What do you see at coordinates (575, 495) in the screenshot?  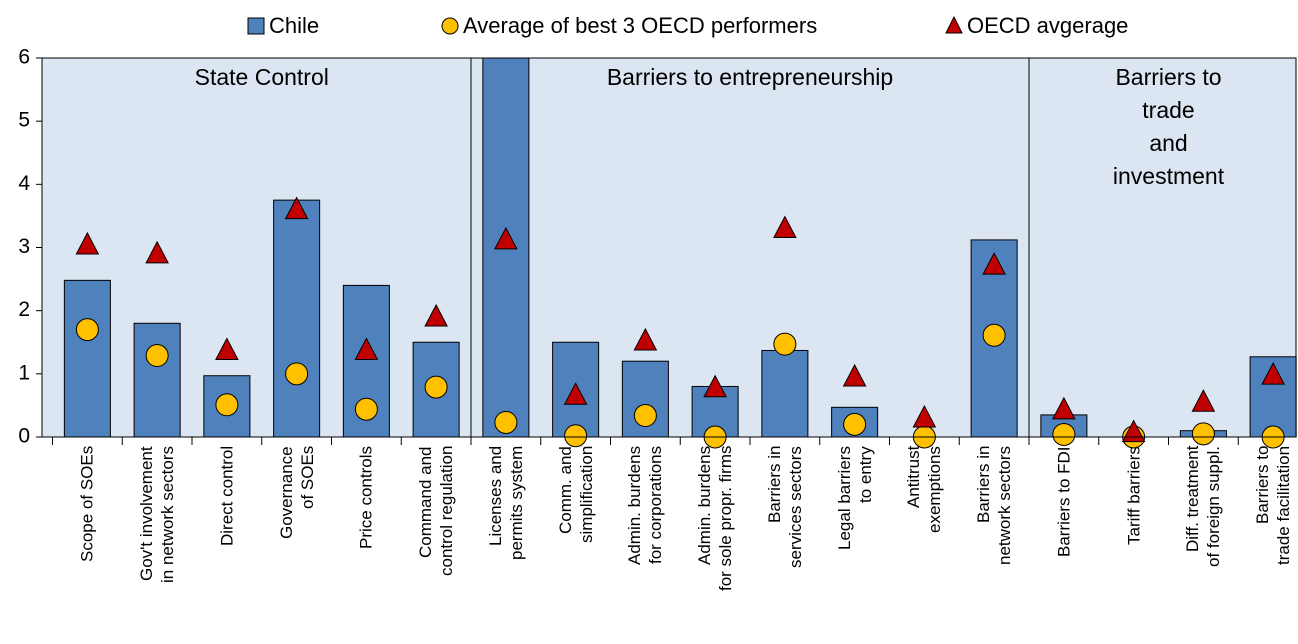 I see `x-tick-label: Comm. and simplification` at bounding box center [575, 495].